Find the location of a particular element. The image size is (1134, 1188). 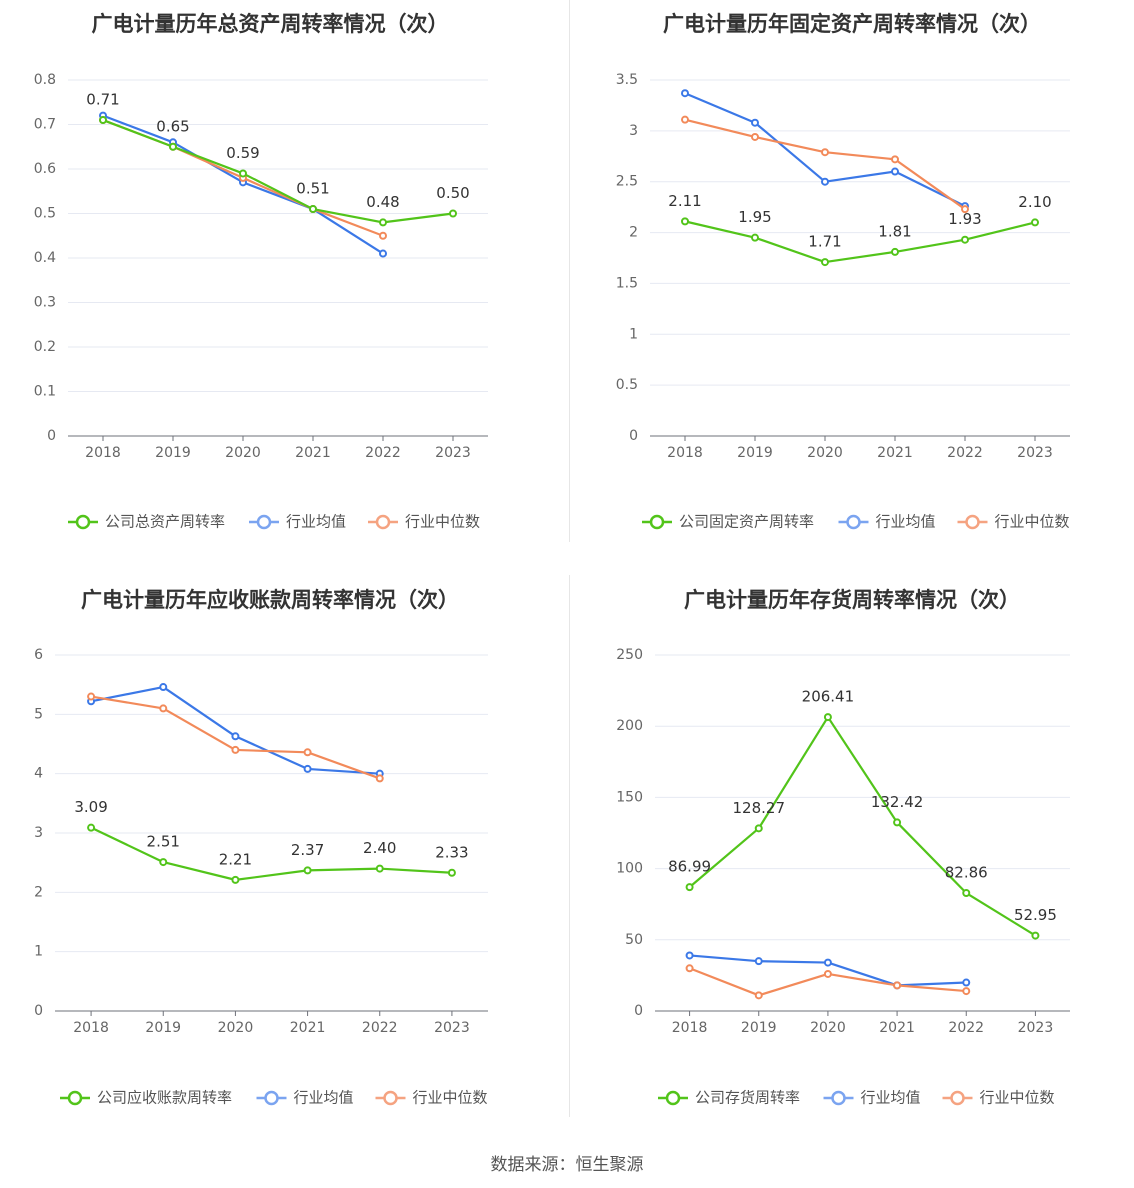

data-label: 82.86 is located at coordinates (966, 873).